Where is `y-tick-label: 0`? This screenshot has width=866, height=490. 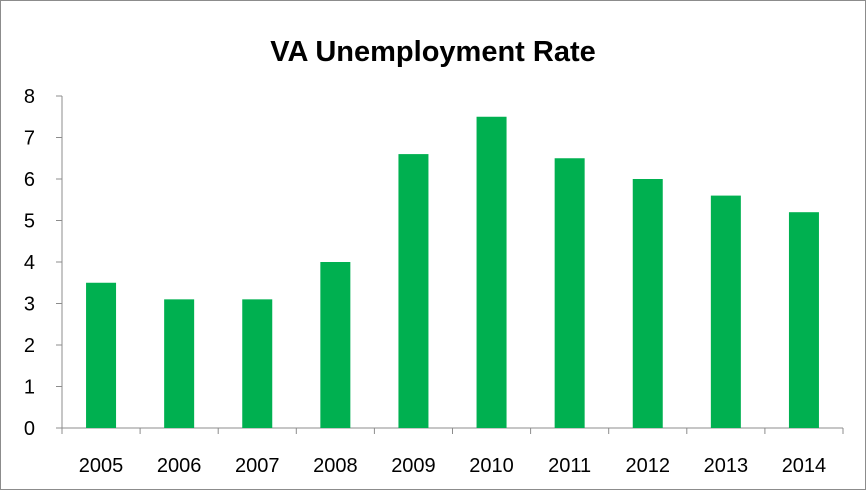
y-tick-label: 0 is located at coordinates (29, 429).